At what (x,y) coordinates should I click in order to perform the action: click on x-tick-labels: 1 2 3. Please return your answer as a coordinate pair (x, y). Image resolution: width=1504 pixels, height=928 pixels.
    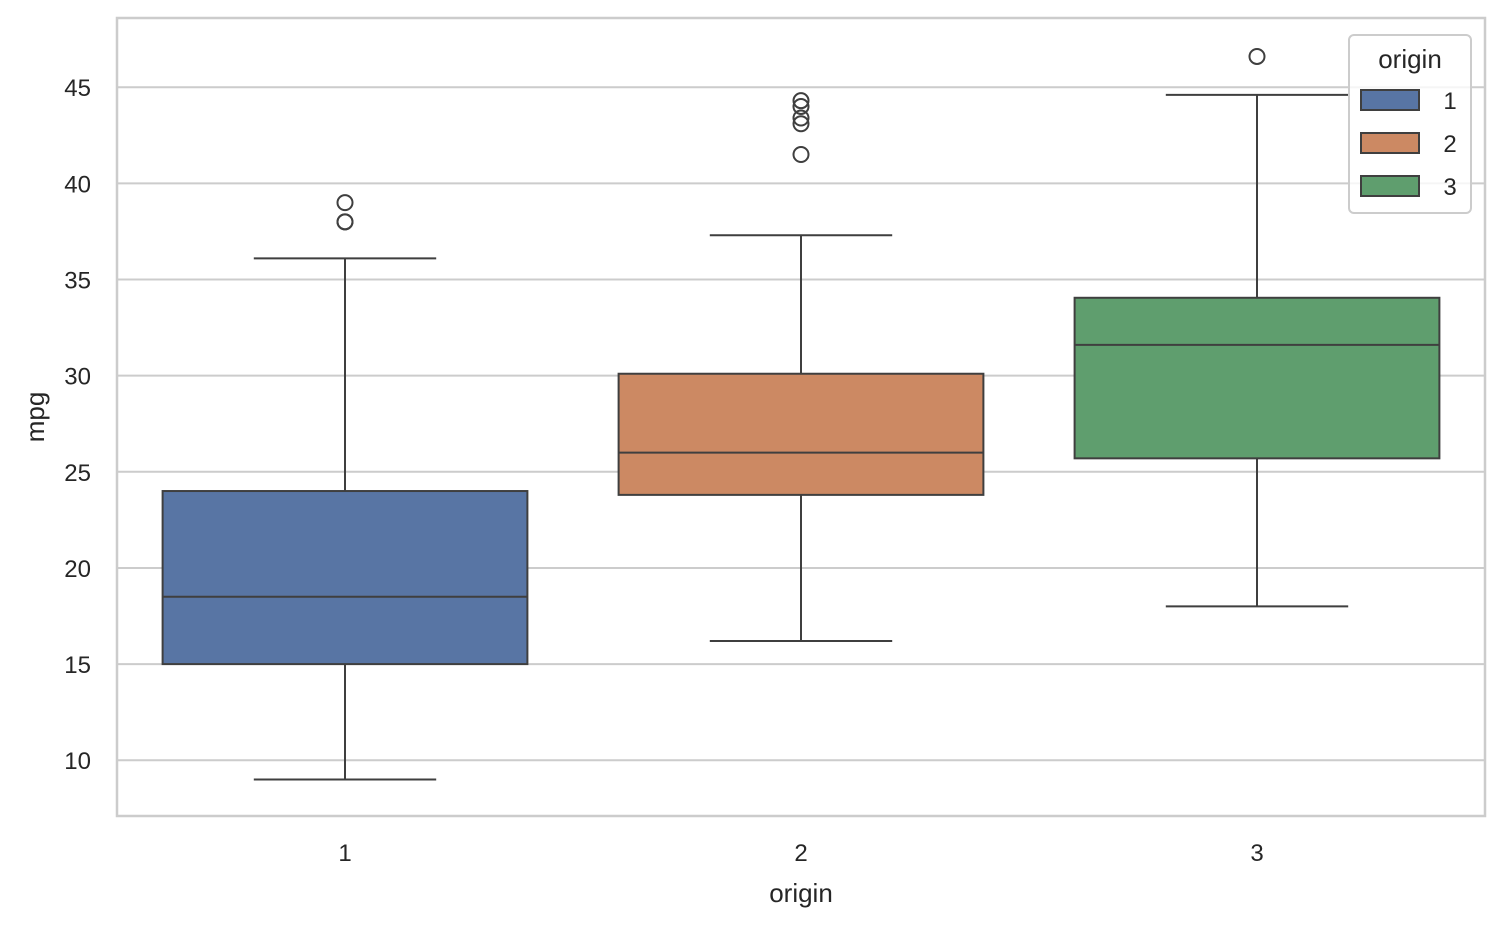
    Looking at the image, I should click on (800, 853).